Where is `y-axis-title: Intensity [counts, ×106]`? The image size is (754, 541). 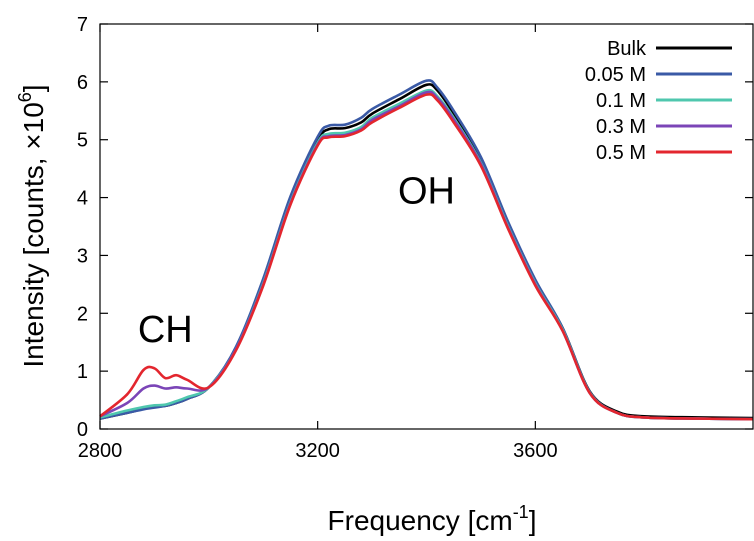 y-axis-title: Intensity [counts, ×106] is located at coordinates (32, 225).